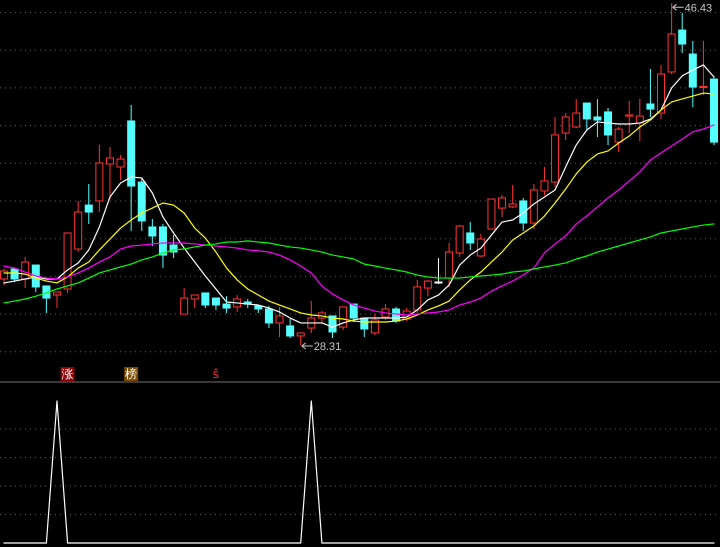 Image resolution: width=720 pixels, height=547 pixels. I want to click on annotation: 28.31, so click(328, 347).